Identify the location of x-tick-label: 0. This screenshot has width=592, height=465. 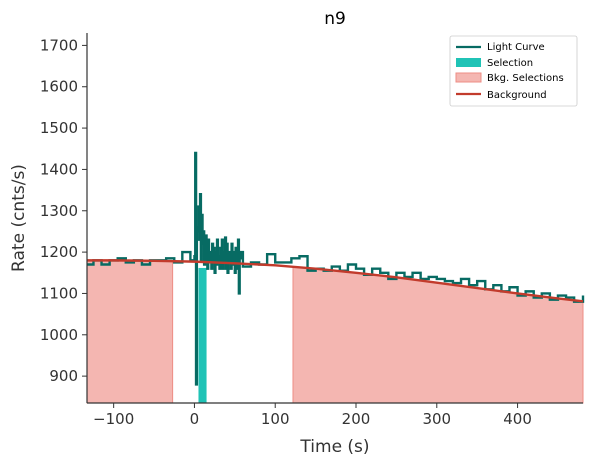
(195, 419).